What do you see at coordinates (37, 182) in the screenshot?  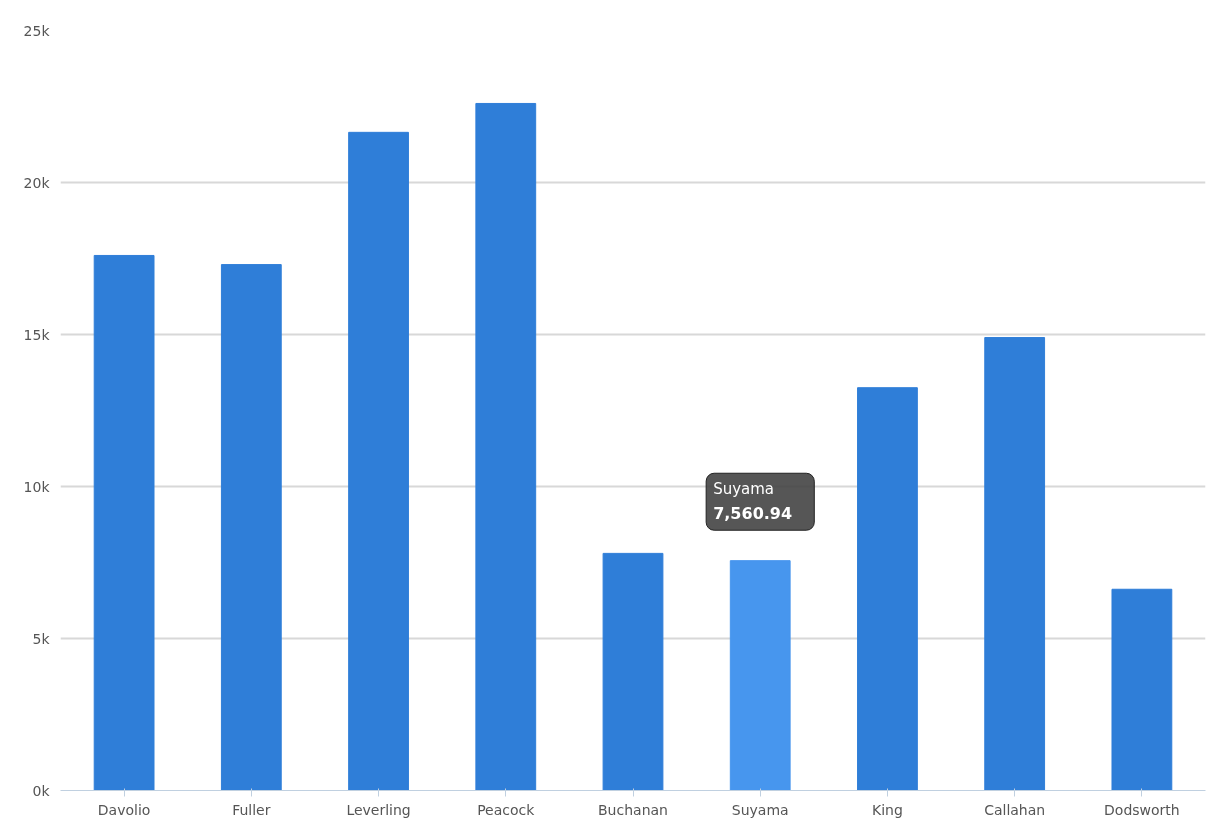 I see `y-tick-label: 20k` at bounding box center [37, 182].